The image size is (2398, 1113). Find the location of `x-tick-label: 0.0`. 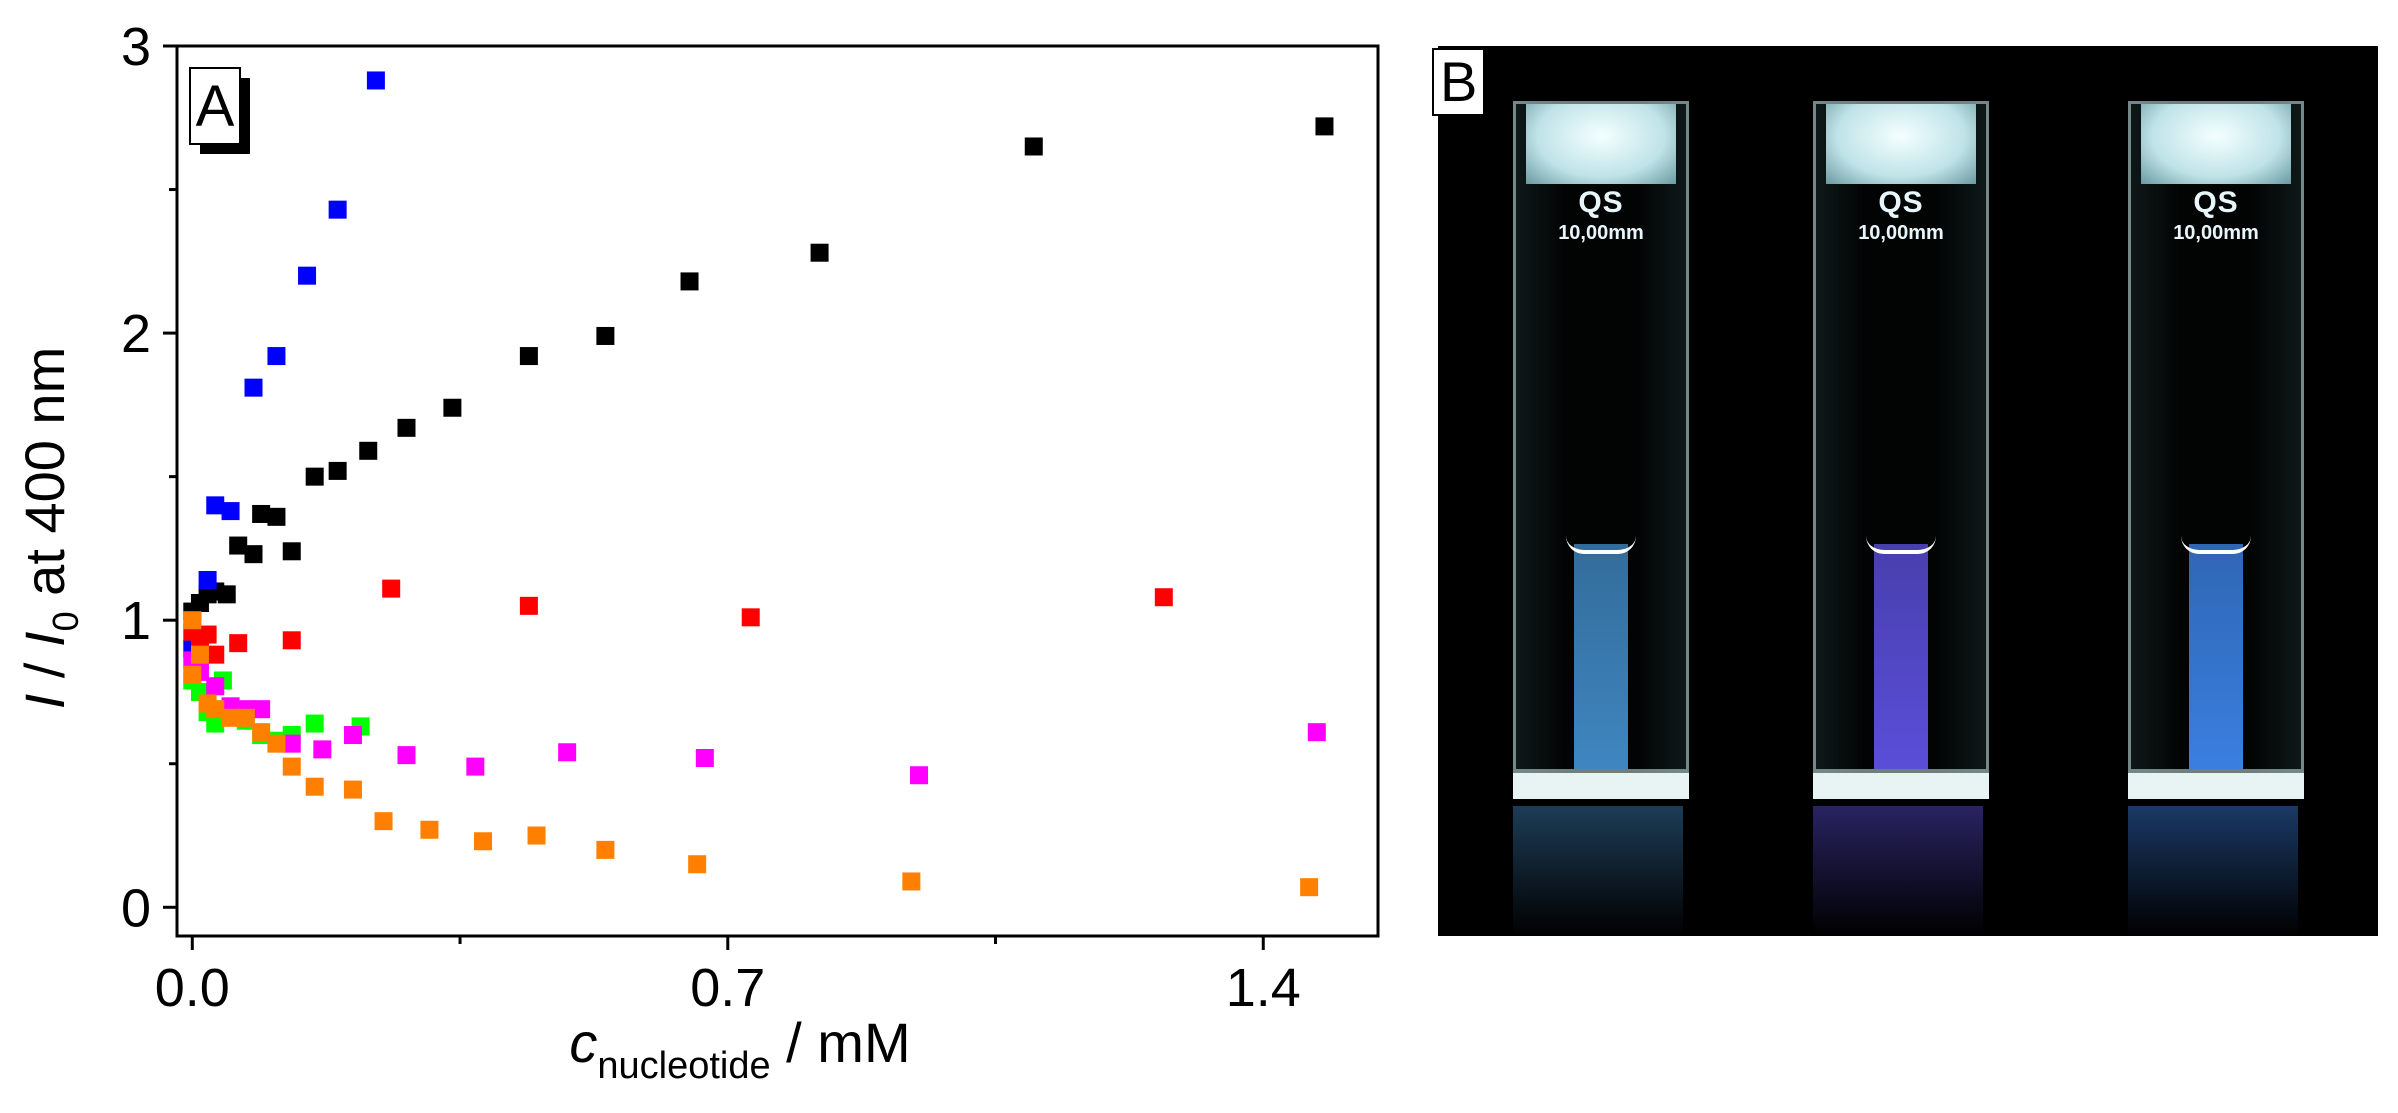

x-tick-label: 0.0 is located at coordinates (192, 988).